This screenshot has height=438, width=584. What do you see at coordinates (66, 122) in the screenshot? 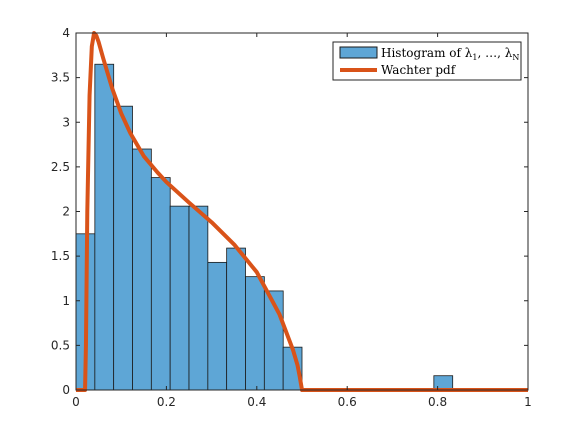
I see `y-tick-label: 3` at bounding box center [66, 122].